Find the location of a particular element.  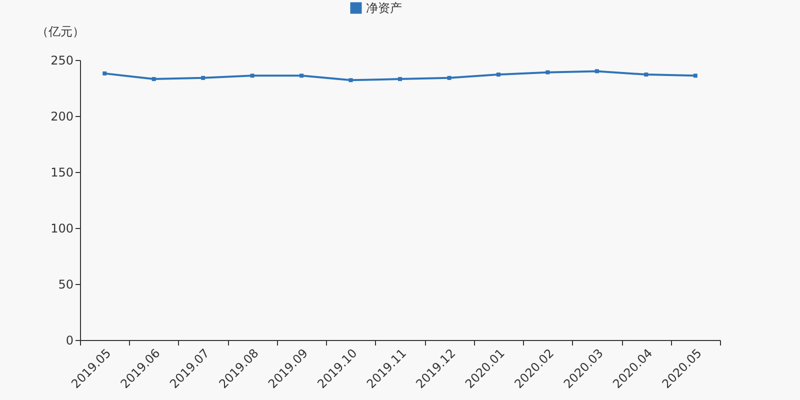

y-axis-title: （亿元） is located at coordinates (60, 31).